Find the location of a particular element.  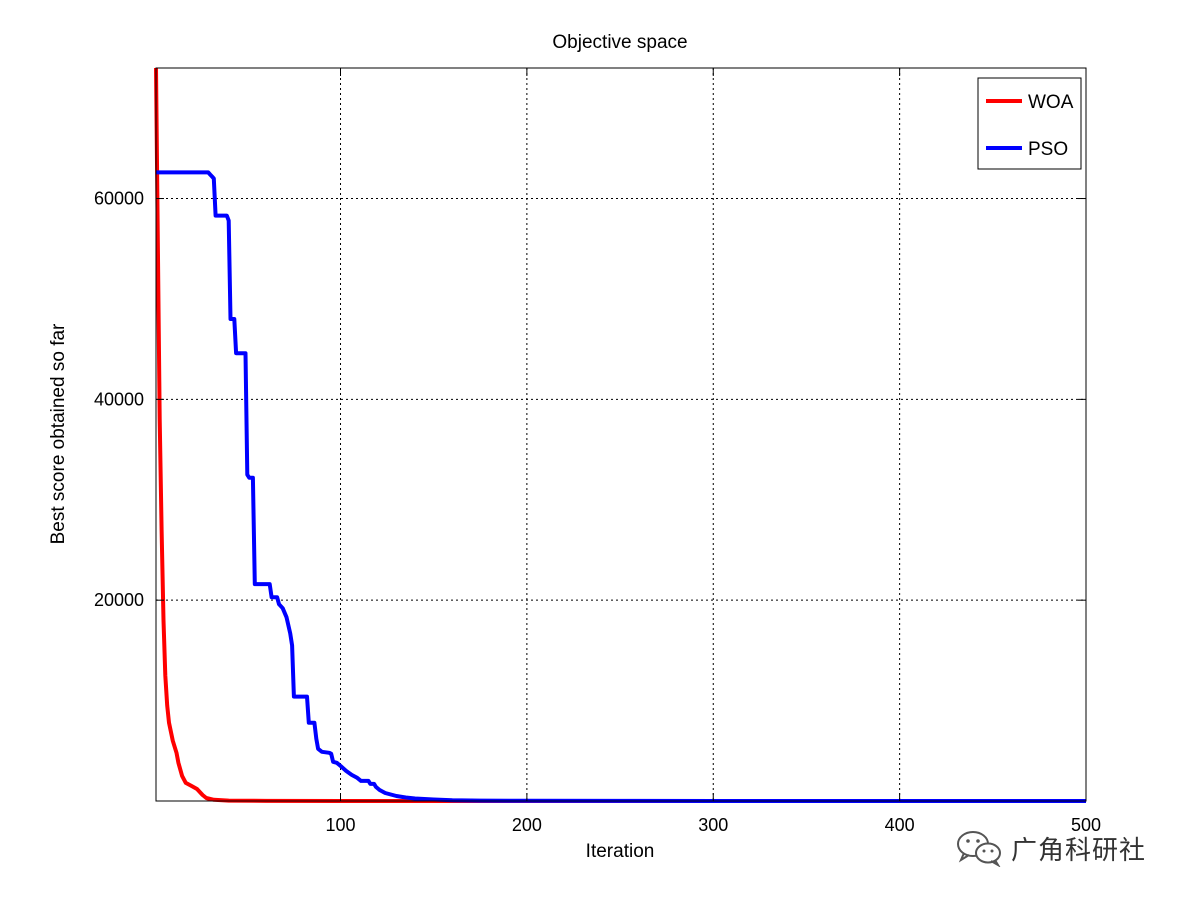

legend-label-woa: WOA is located at coordinates (1051, 102).